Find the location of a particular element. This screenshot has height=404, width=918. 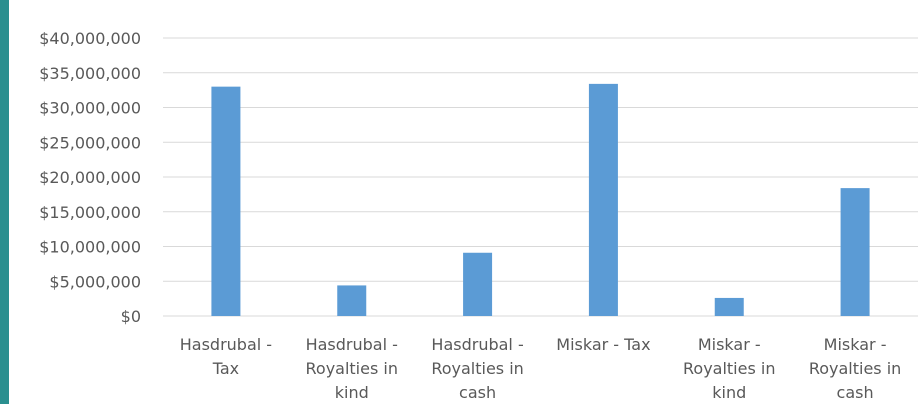

y-tick-label: $25,000,000 is located at coordinates (90, 142).